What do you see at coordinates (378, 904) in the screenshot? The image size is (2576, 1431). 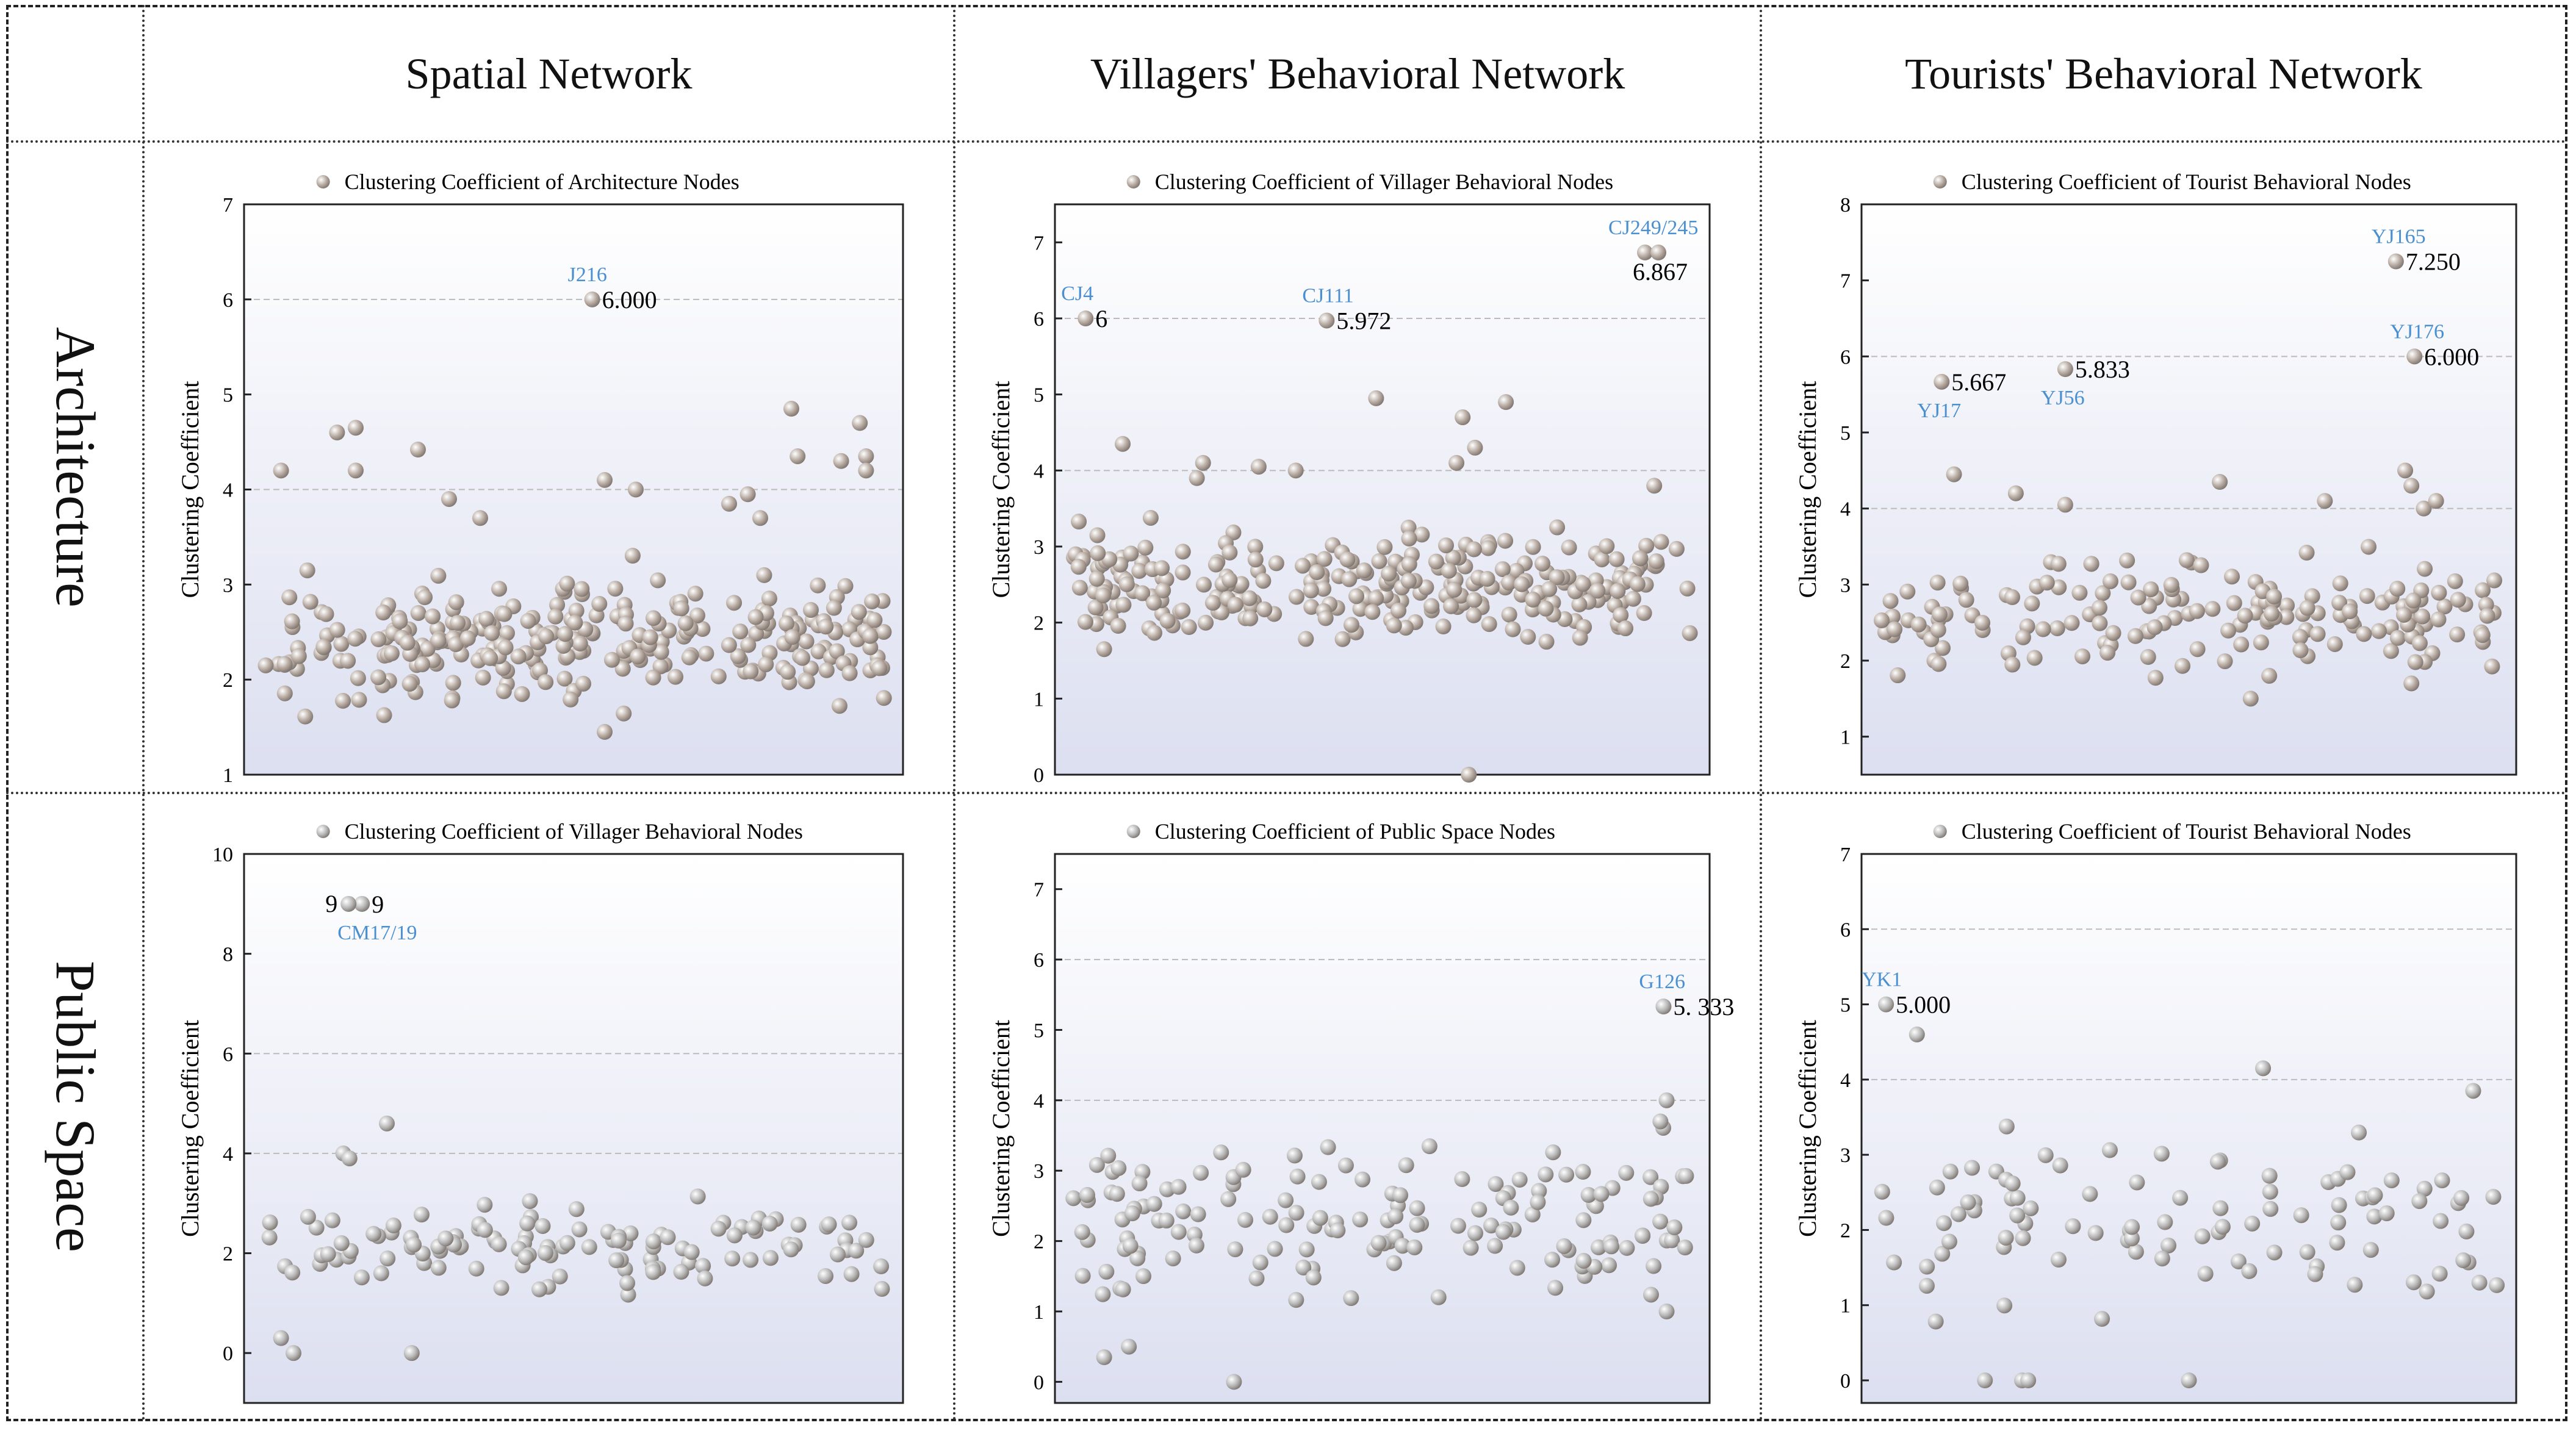 I see `annotation-value: 9` at bounding box center [378, 904].